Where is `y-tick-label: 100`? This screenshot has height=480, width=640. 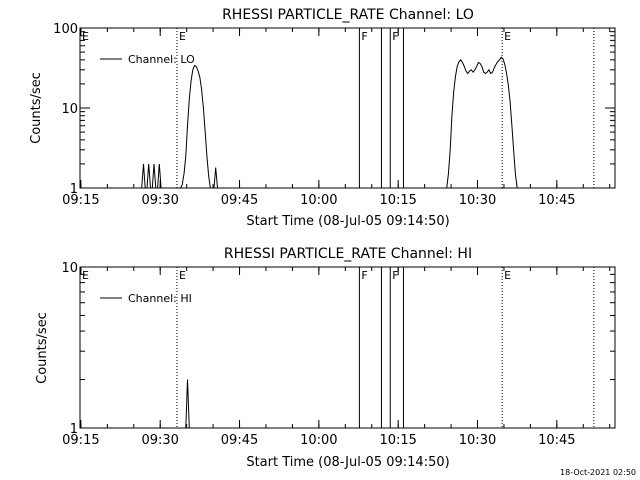 y-tick-label: 100 is located at coordinates (65, 29).